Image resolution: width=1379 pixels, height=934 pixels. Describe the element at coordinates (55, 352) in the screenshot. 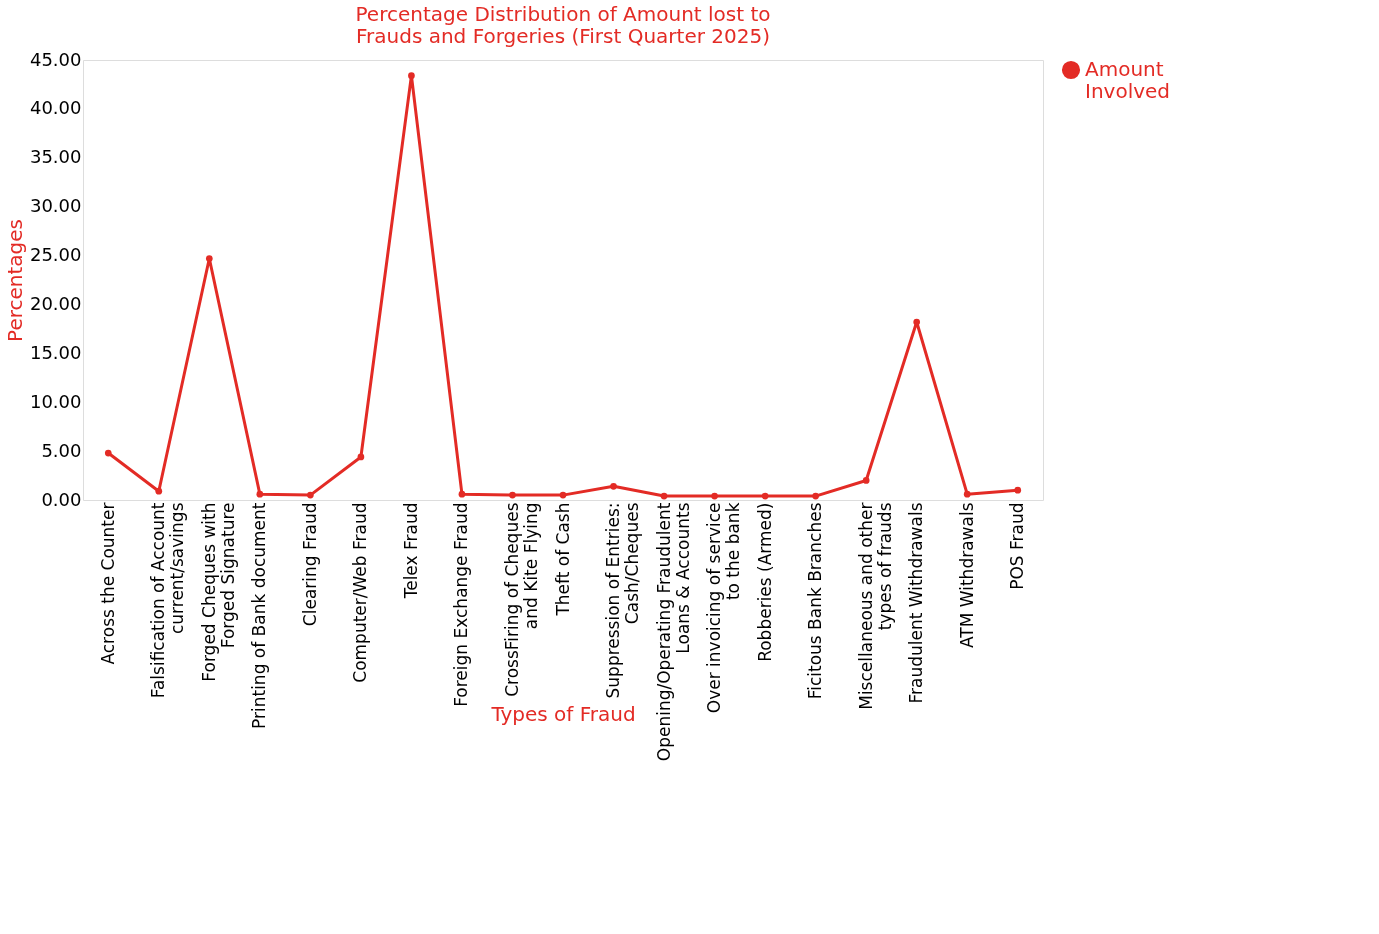

I see `y-tick-label: 15.00` at that location.